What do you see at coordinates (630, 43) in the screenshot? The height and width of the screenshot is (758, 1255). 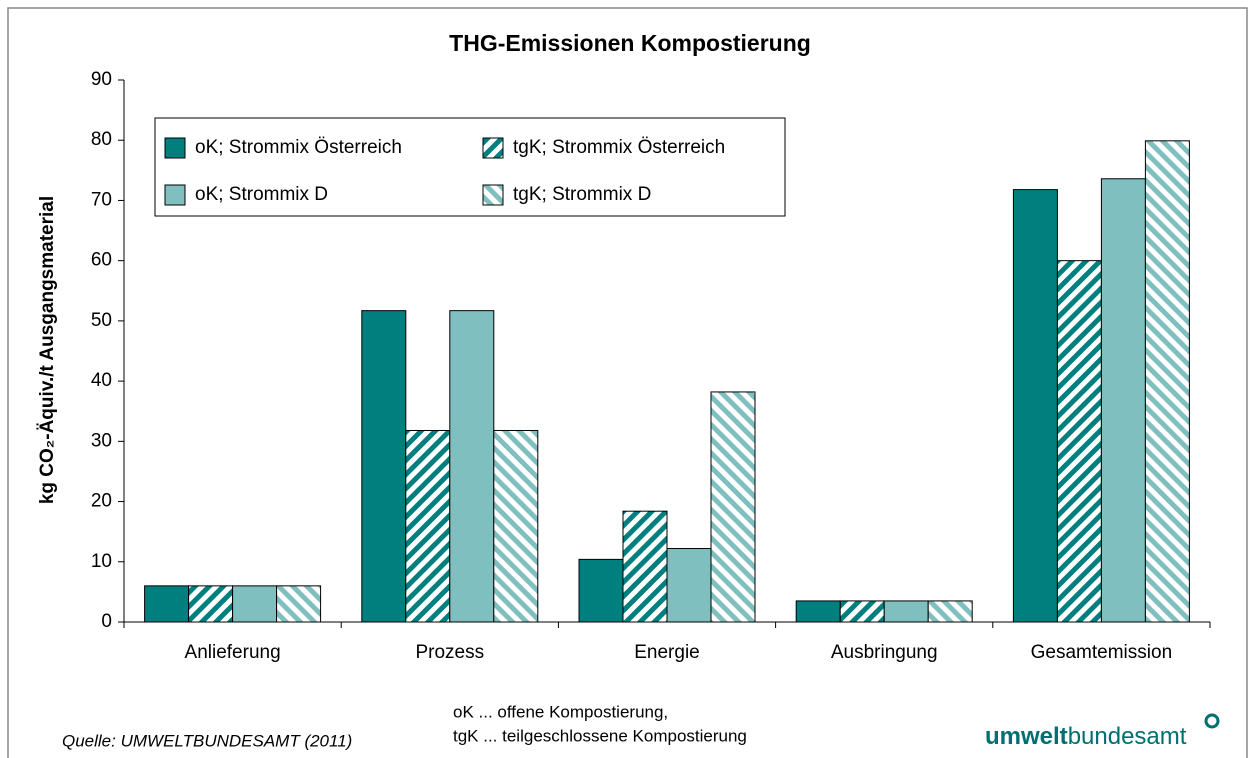 I see `chart-title: THG-Emissionen Kompostierung` at bounding box center [630, 43].